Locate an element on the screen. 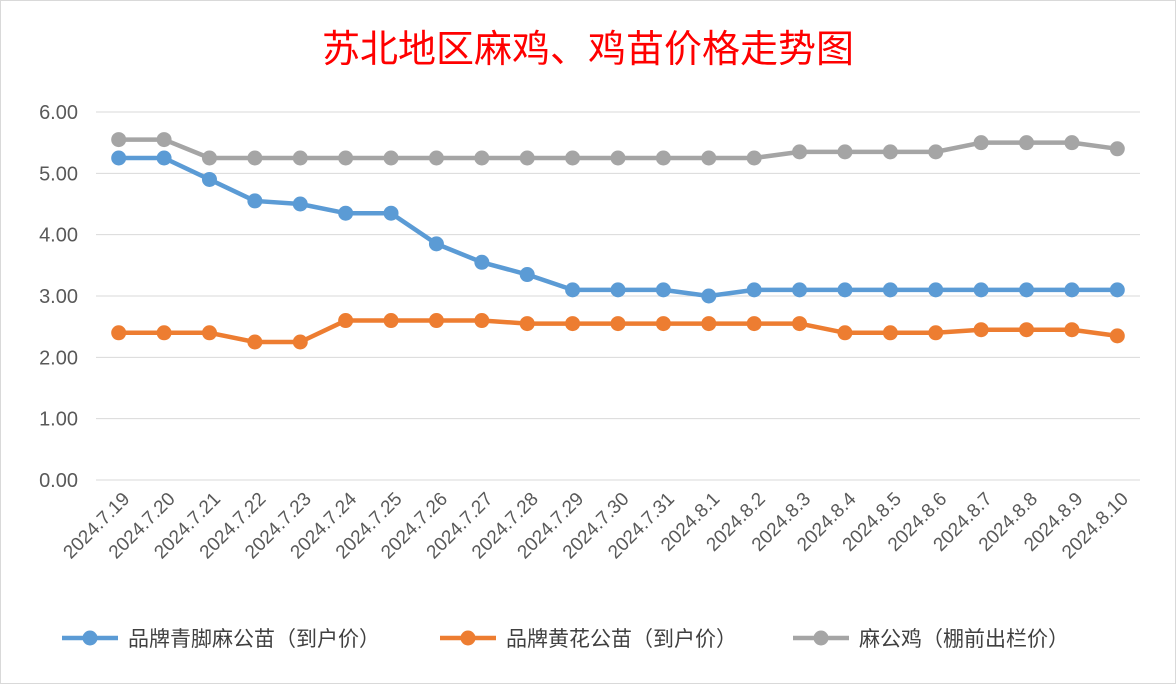  legend: 品牌青脚麻公苗（到户价） 品牌黄花公苗（到户价） 麻公鸡（棚前出栏价） is located at coordinates (565, 639).